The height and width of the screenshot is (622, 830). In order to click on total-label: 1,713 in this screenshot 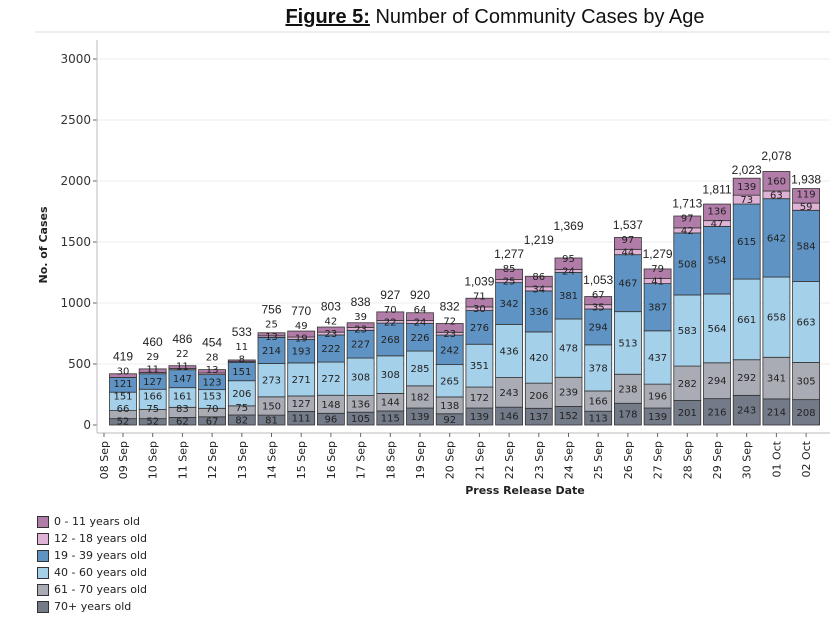, I will do `click(687, 203)`.